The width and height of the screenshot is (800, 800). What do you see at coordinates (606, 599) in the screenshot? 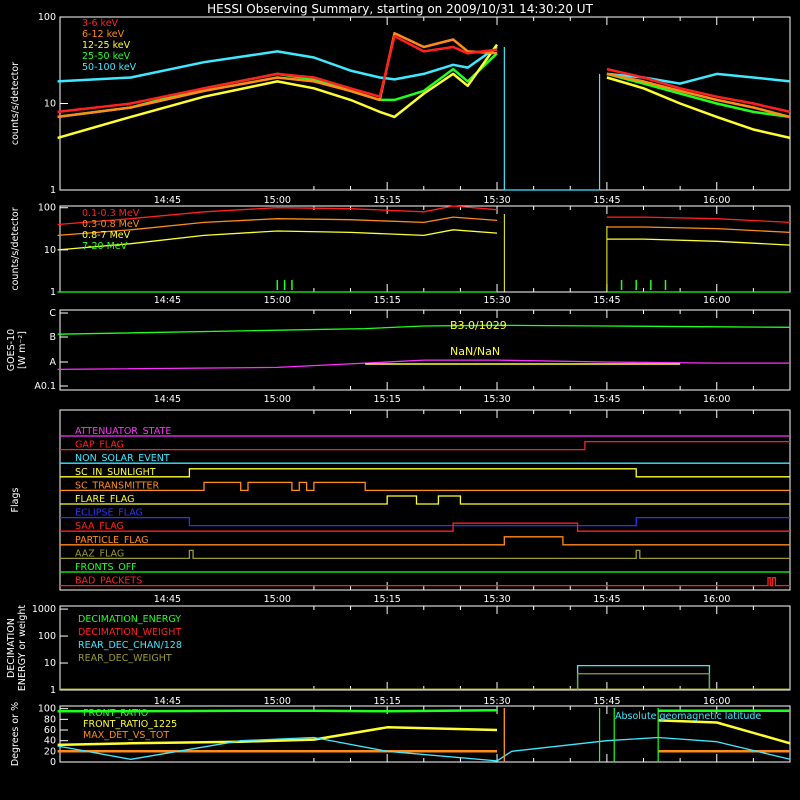
I see `flags-tick-label: 15:45` at bounding box center [606, 599].